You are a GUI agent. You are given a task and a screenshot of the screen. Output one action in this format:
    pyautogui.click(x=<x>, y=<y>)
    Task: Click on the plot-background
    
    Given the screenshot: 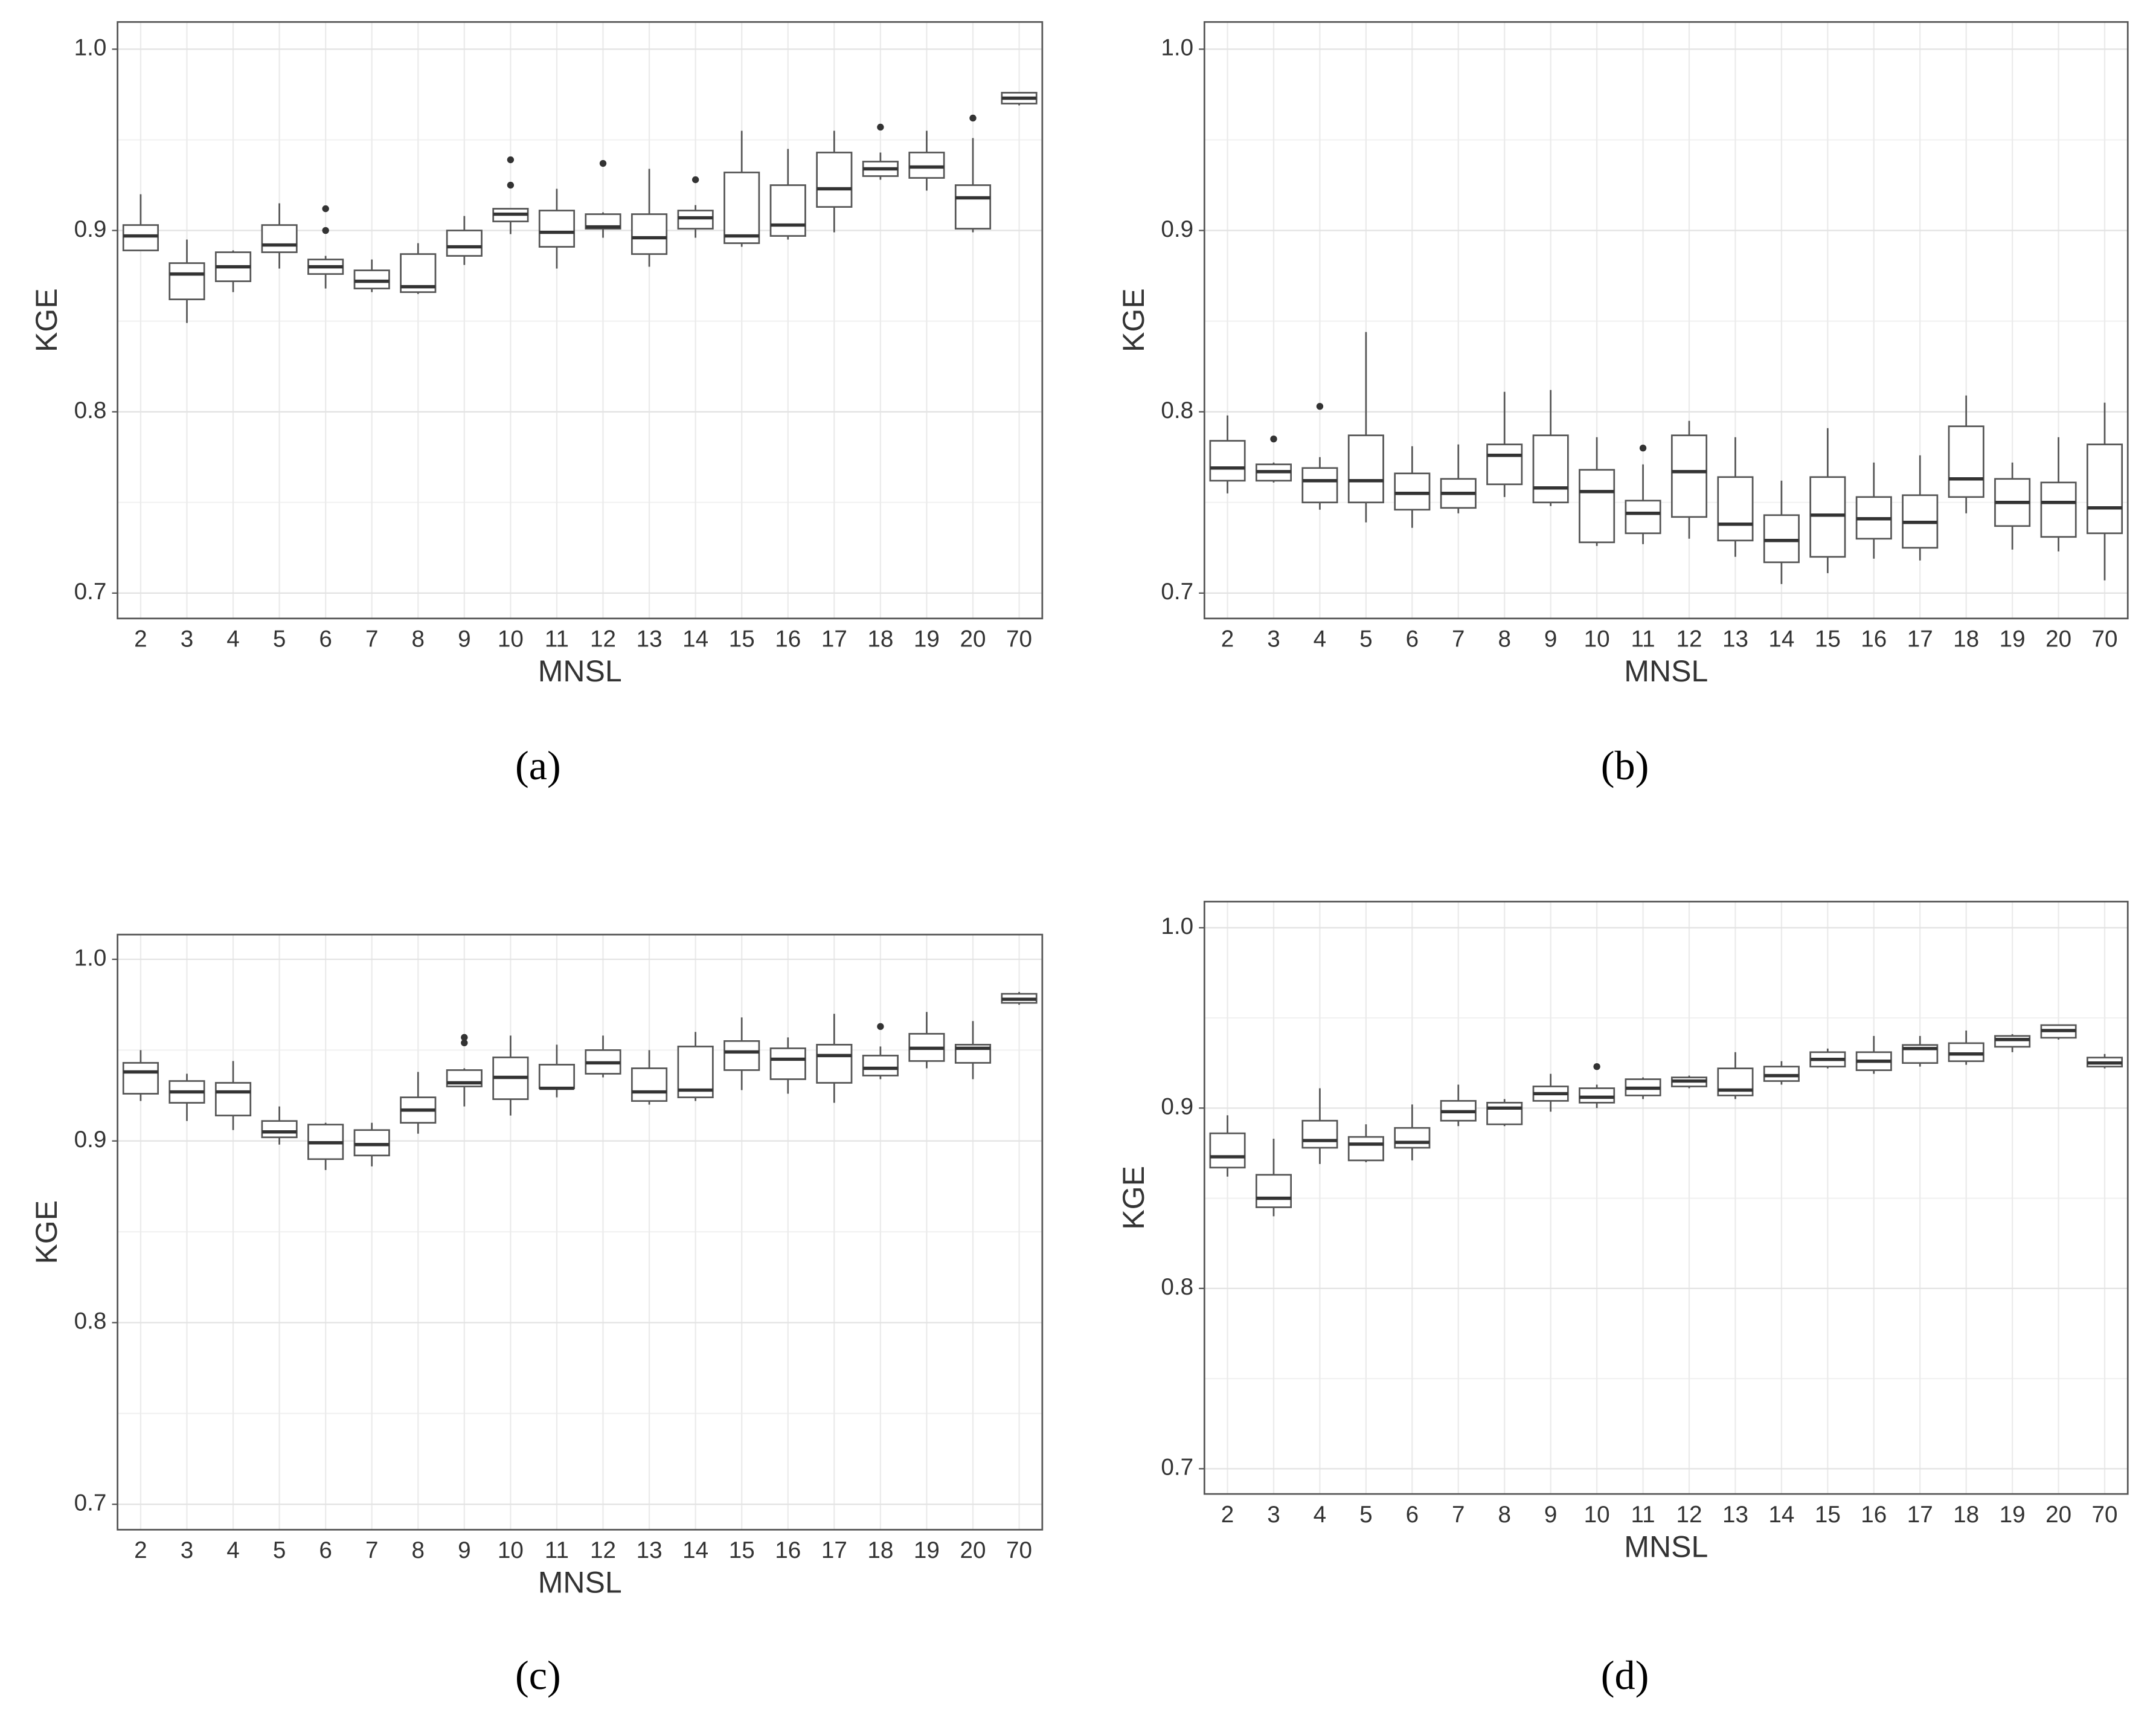 What is the action you would take?
    pyautogui.click(x=579, y=320)
    